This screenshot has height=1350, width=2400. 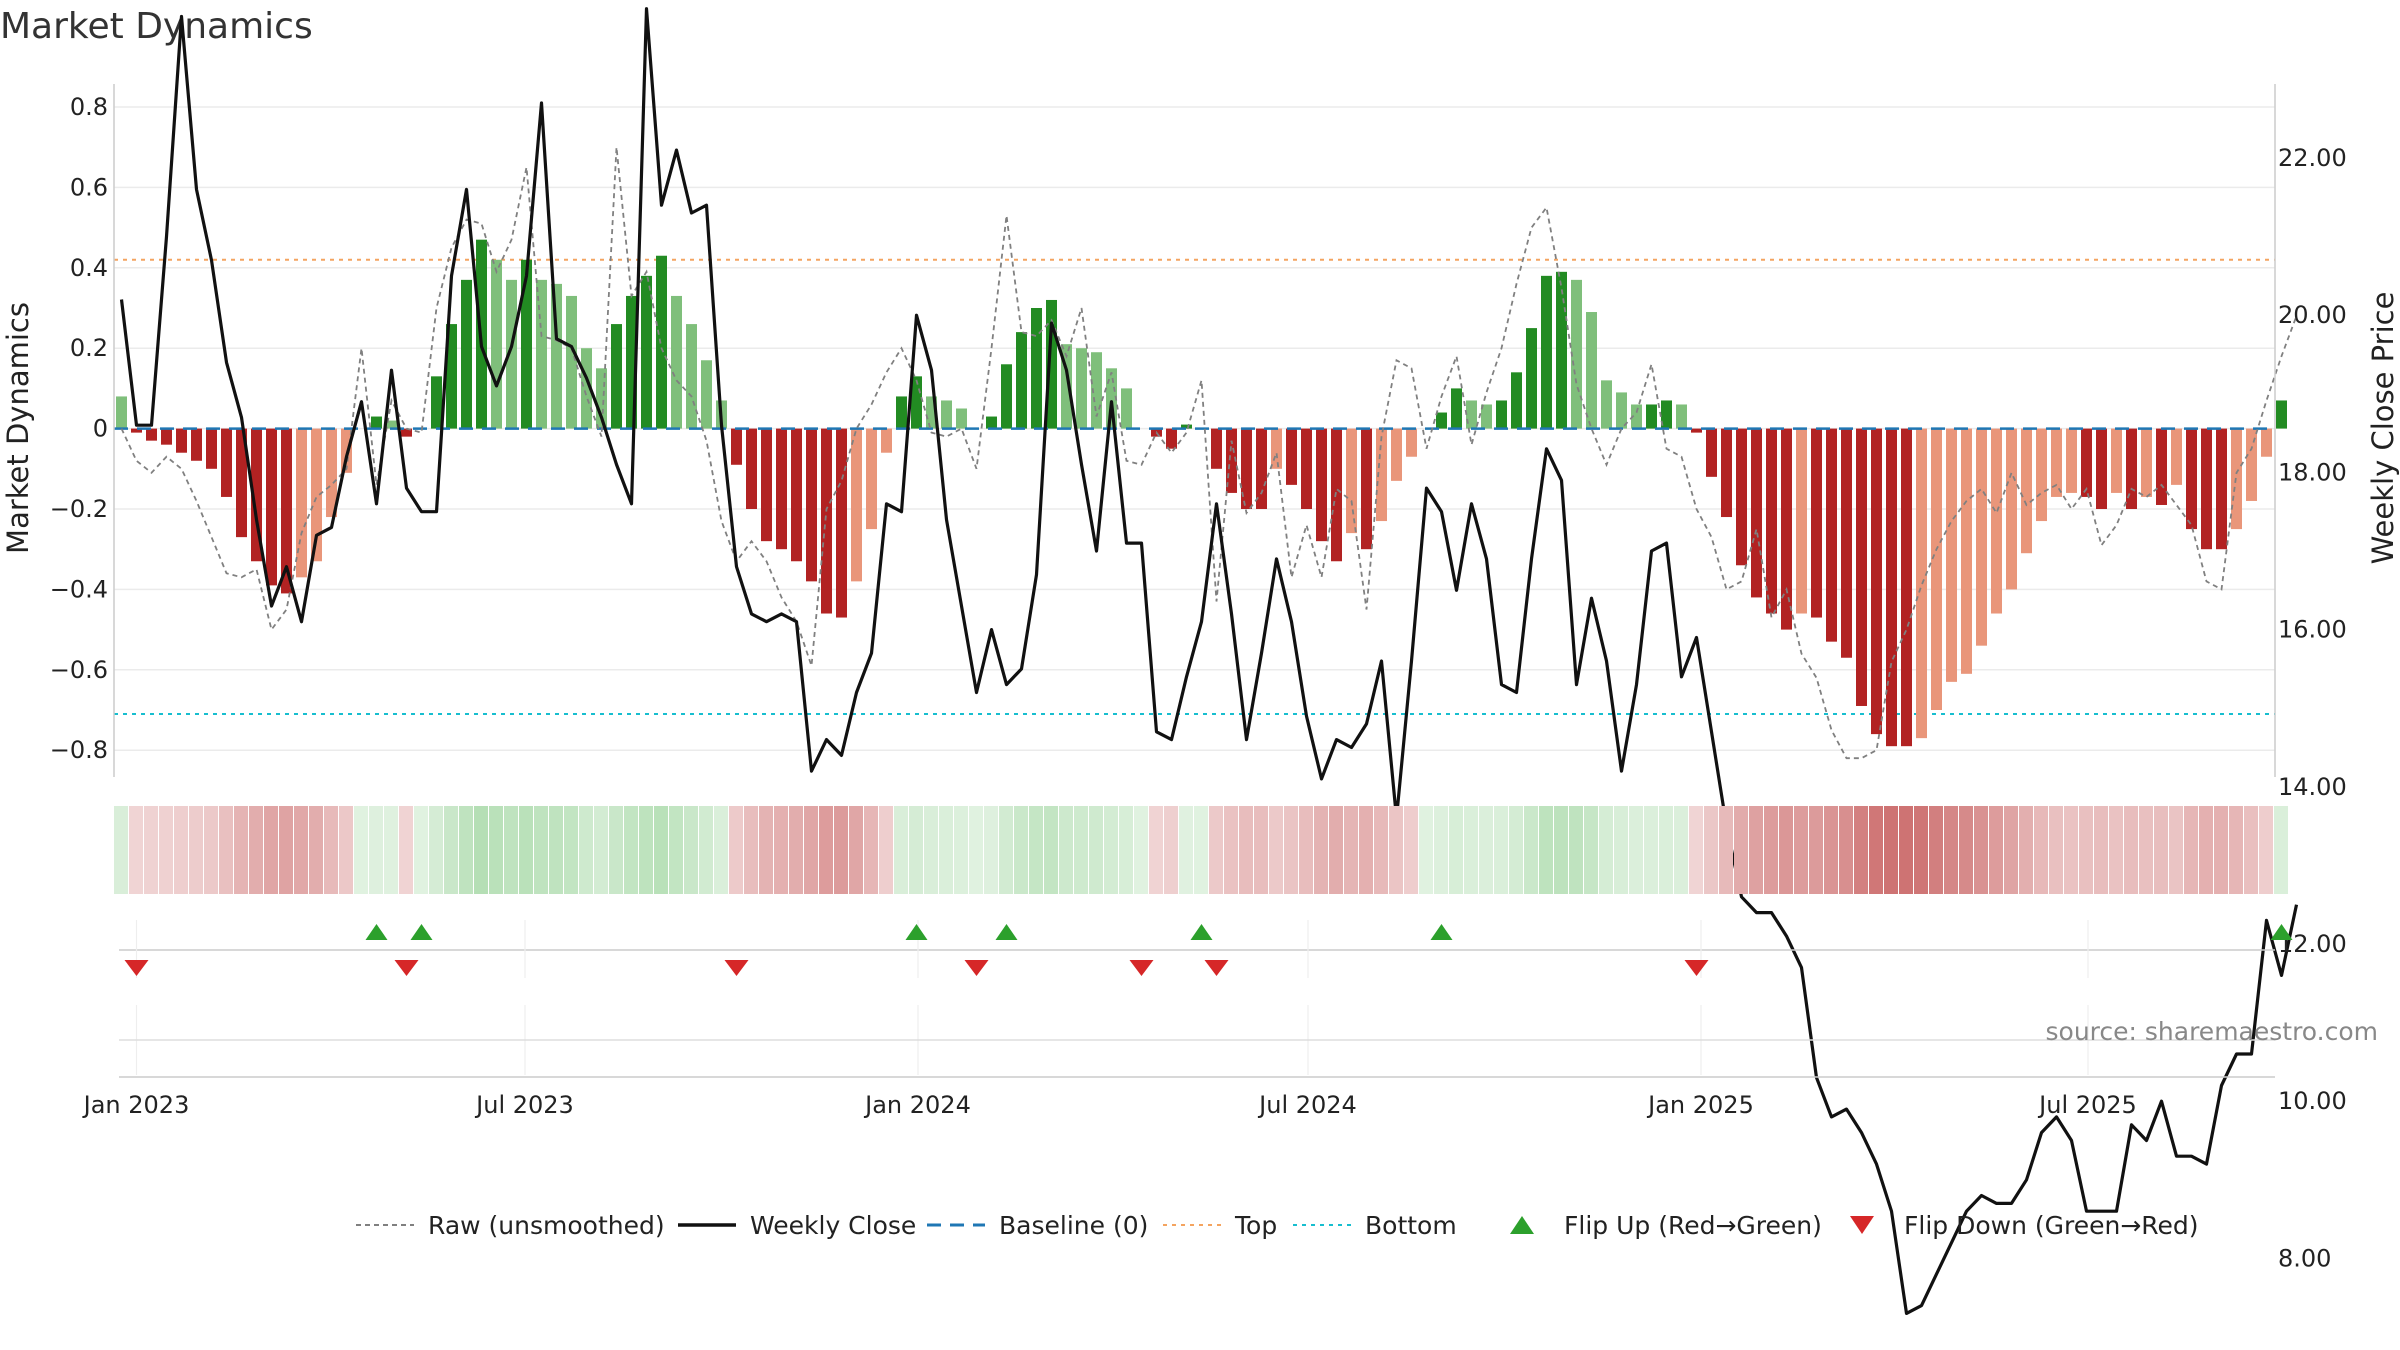 I want to click on x-tick-label: Jan 2025, so click(x=1700, y=1105).